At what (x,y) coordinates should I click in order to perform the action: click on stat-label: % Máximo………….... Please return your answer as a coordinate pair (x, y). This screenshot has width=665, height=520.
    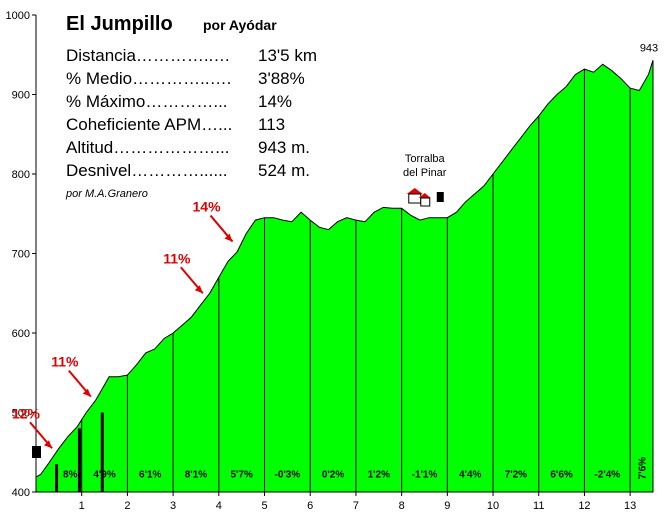
    Looking at the image, I should click on (147, 101).